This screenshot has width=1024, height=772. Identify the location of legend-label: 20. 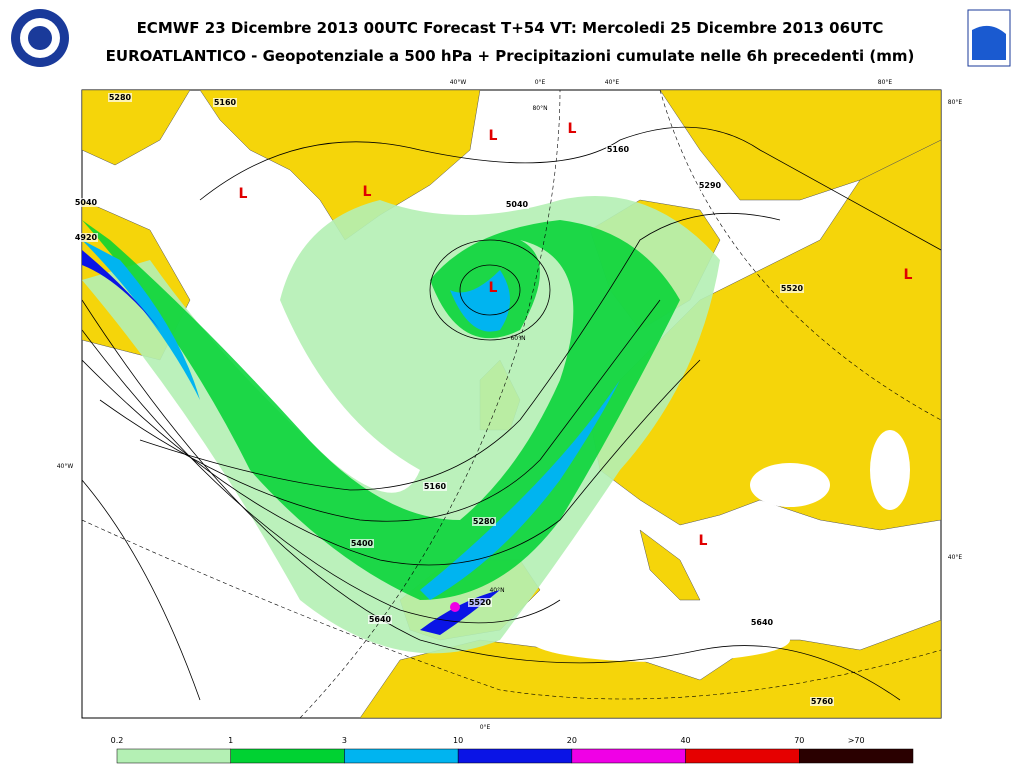
(572, 740).